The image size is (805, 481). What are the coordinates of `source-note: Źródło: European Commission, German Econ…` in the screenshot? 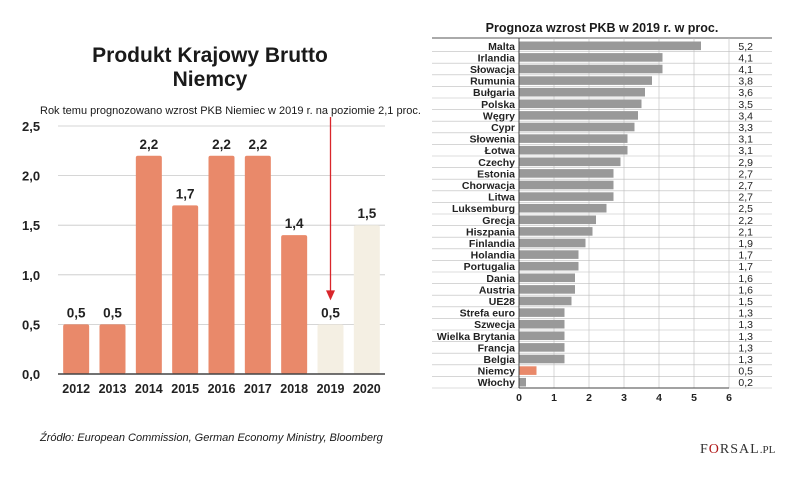 It's located at (211, 438).